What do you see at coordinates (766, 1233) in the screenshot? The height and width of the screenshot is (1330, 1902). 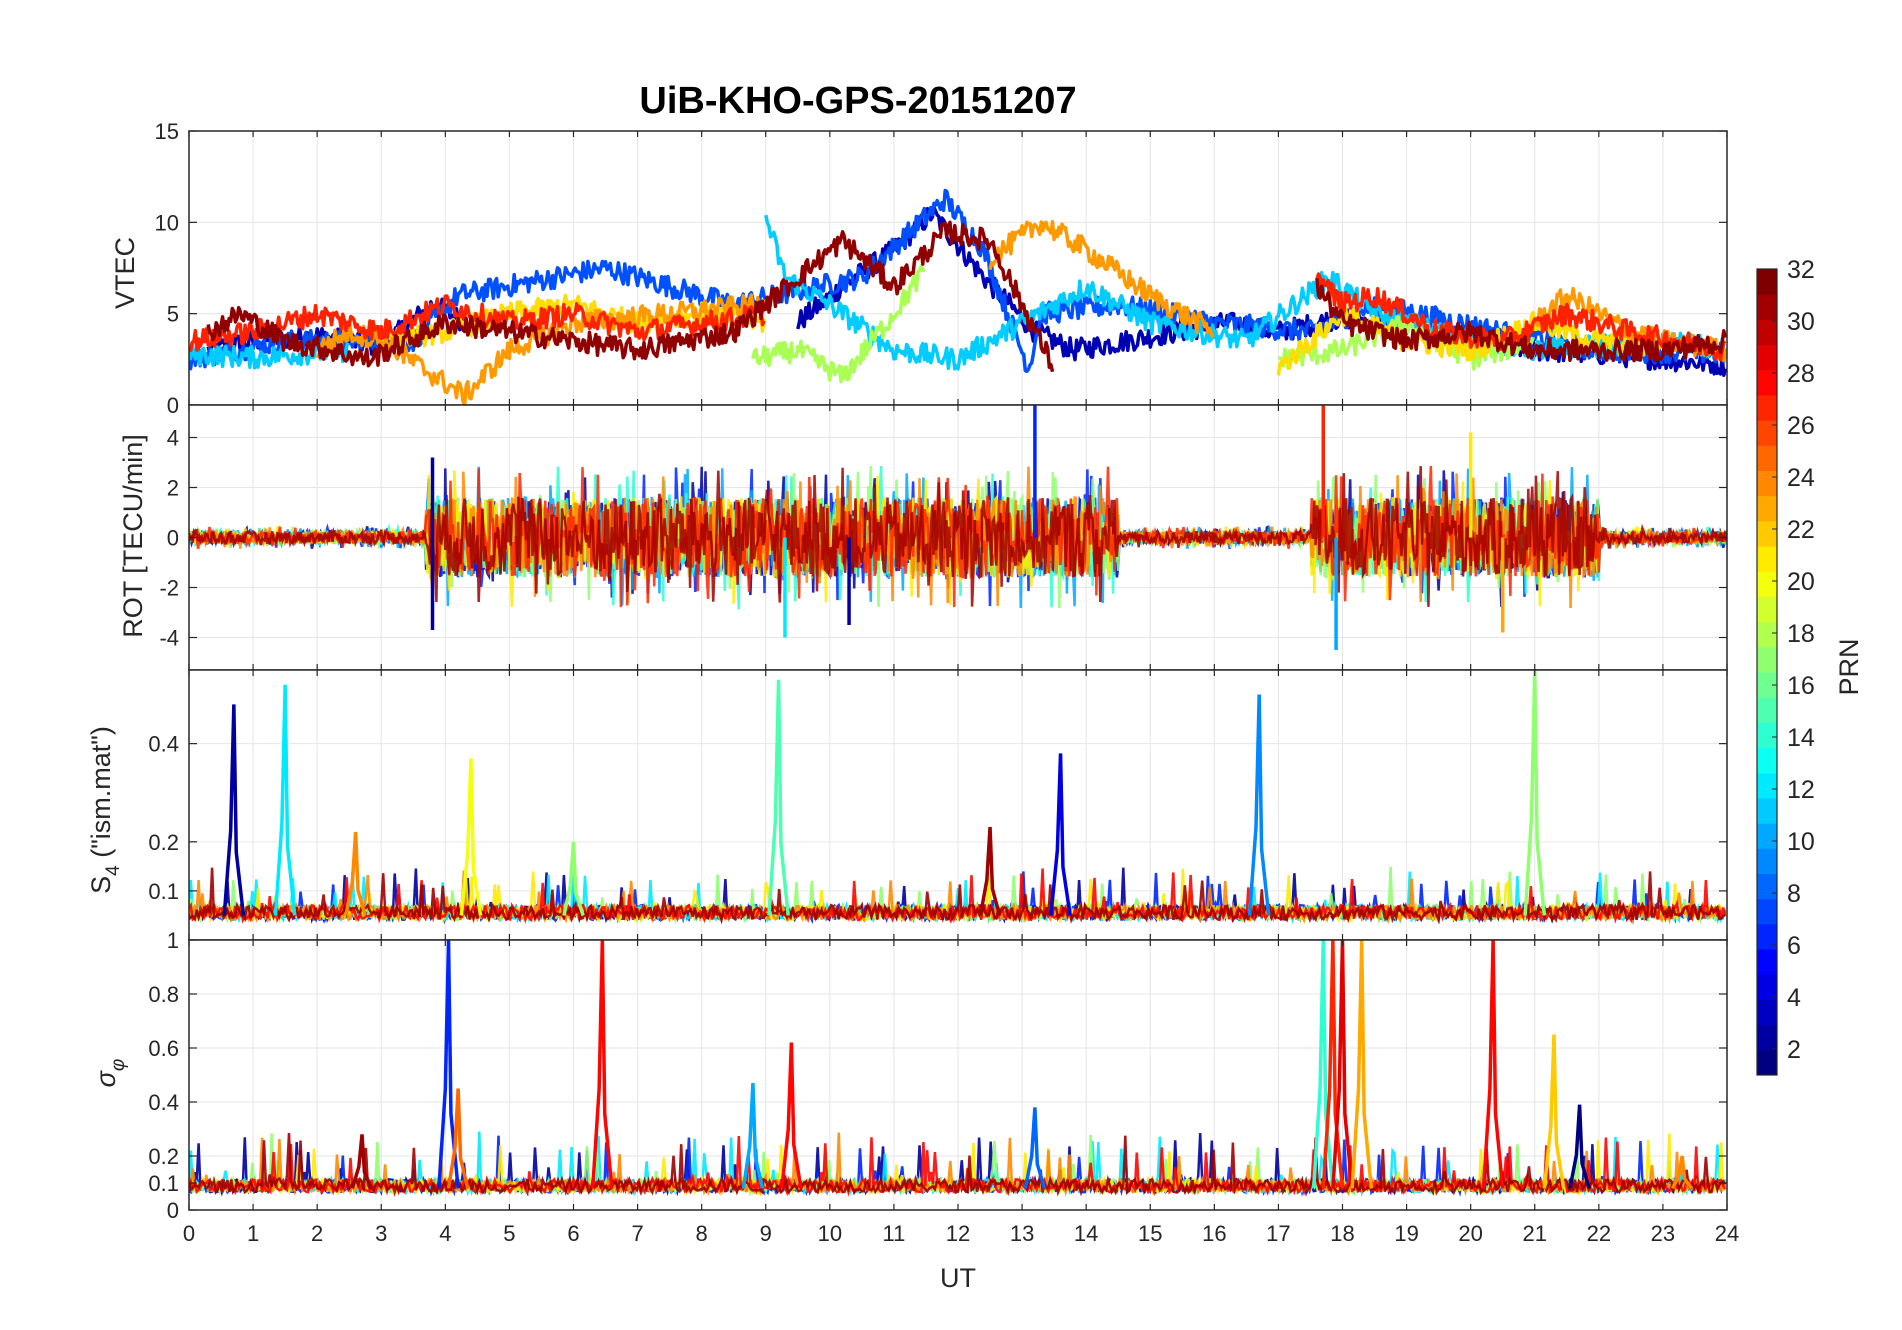 I see `x-tick-label: 9` at bounding box center [766, 1233].